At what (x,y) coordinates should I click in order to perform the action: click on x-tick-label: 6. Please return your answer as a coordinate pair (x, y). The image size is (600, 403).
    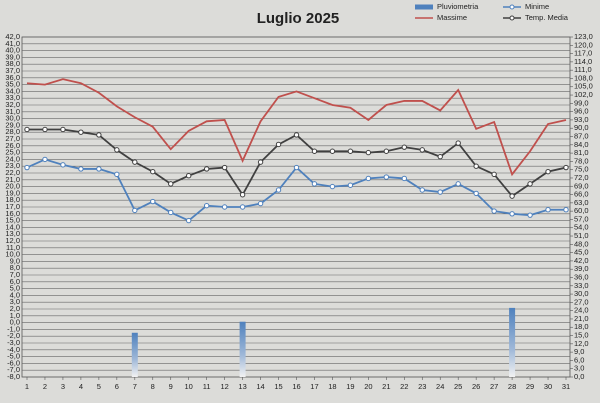
    Looking at the image, I should click on (117, 386).